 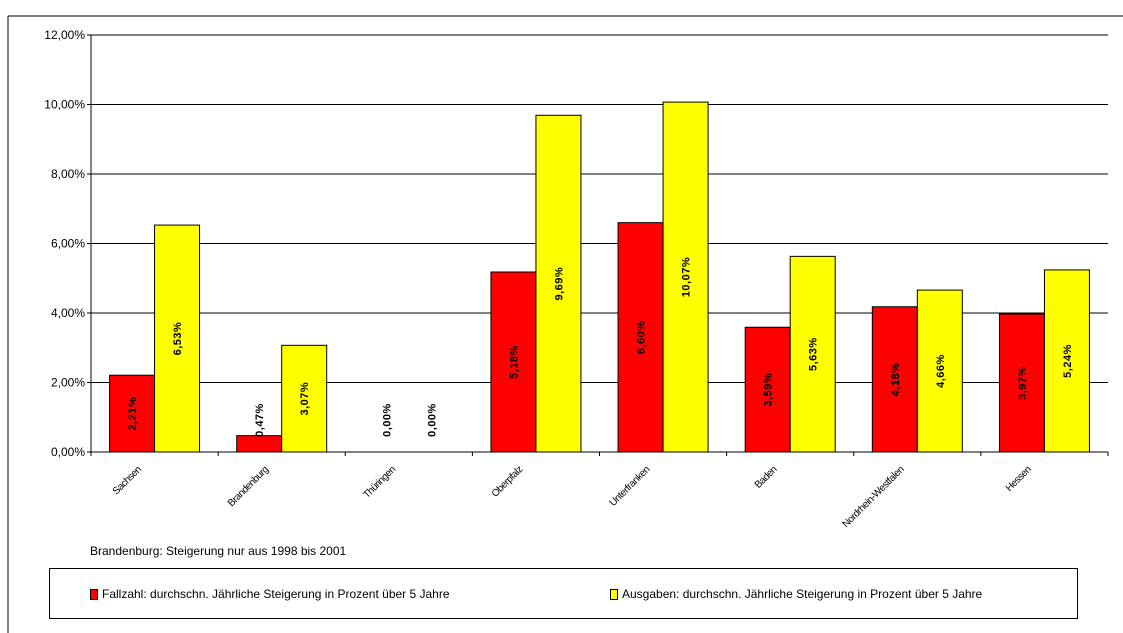 What do you see at coordinates (68, 452) in the screenshot?
I see `y-tick-label: 0,00%` at bounding box center [68, 452].